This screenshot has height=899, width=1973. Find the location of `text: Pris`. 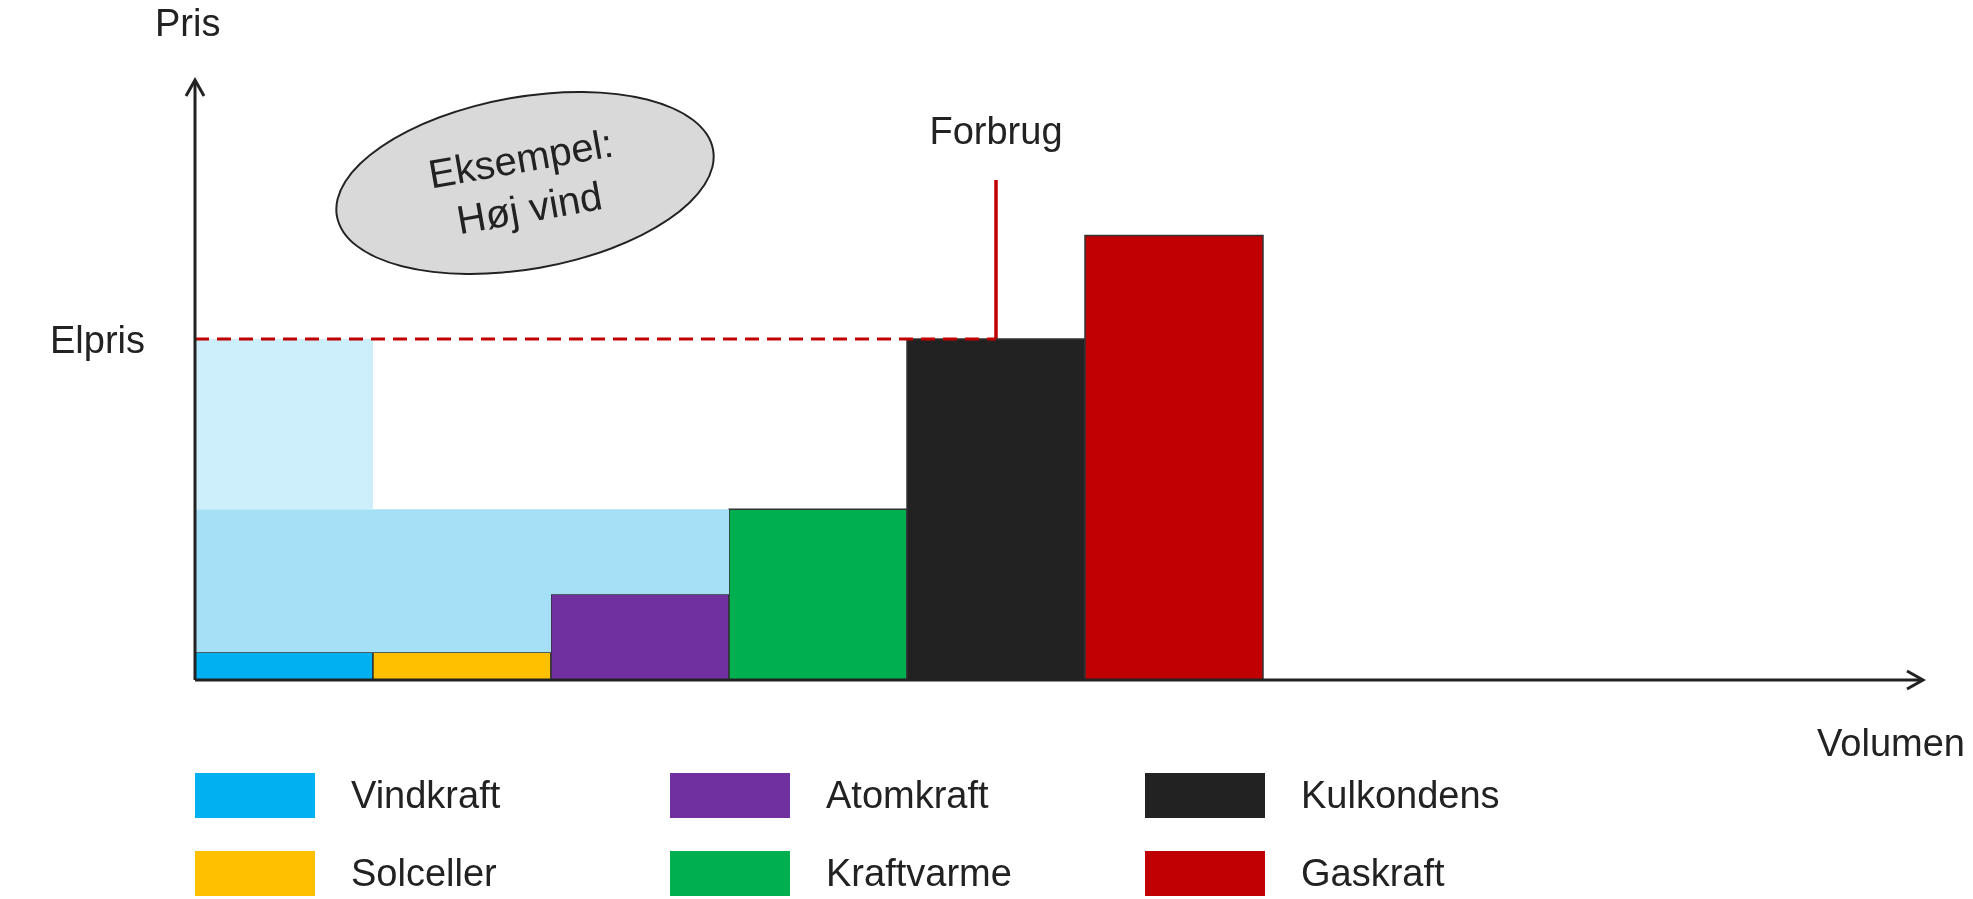

text: Pris is located at coordinates (188, 23).